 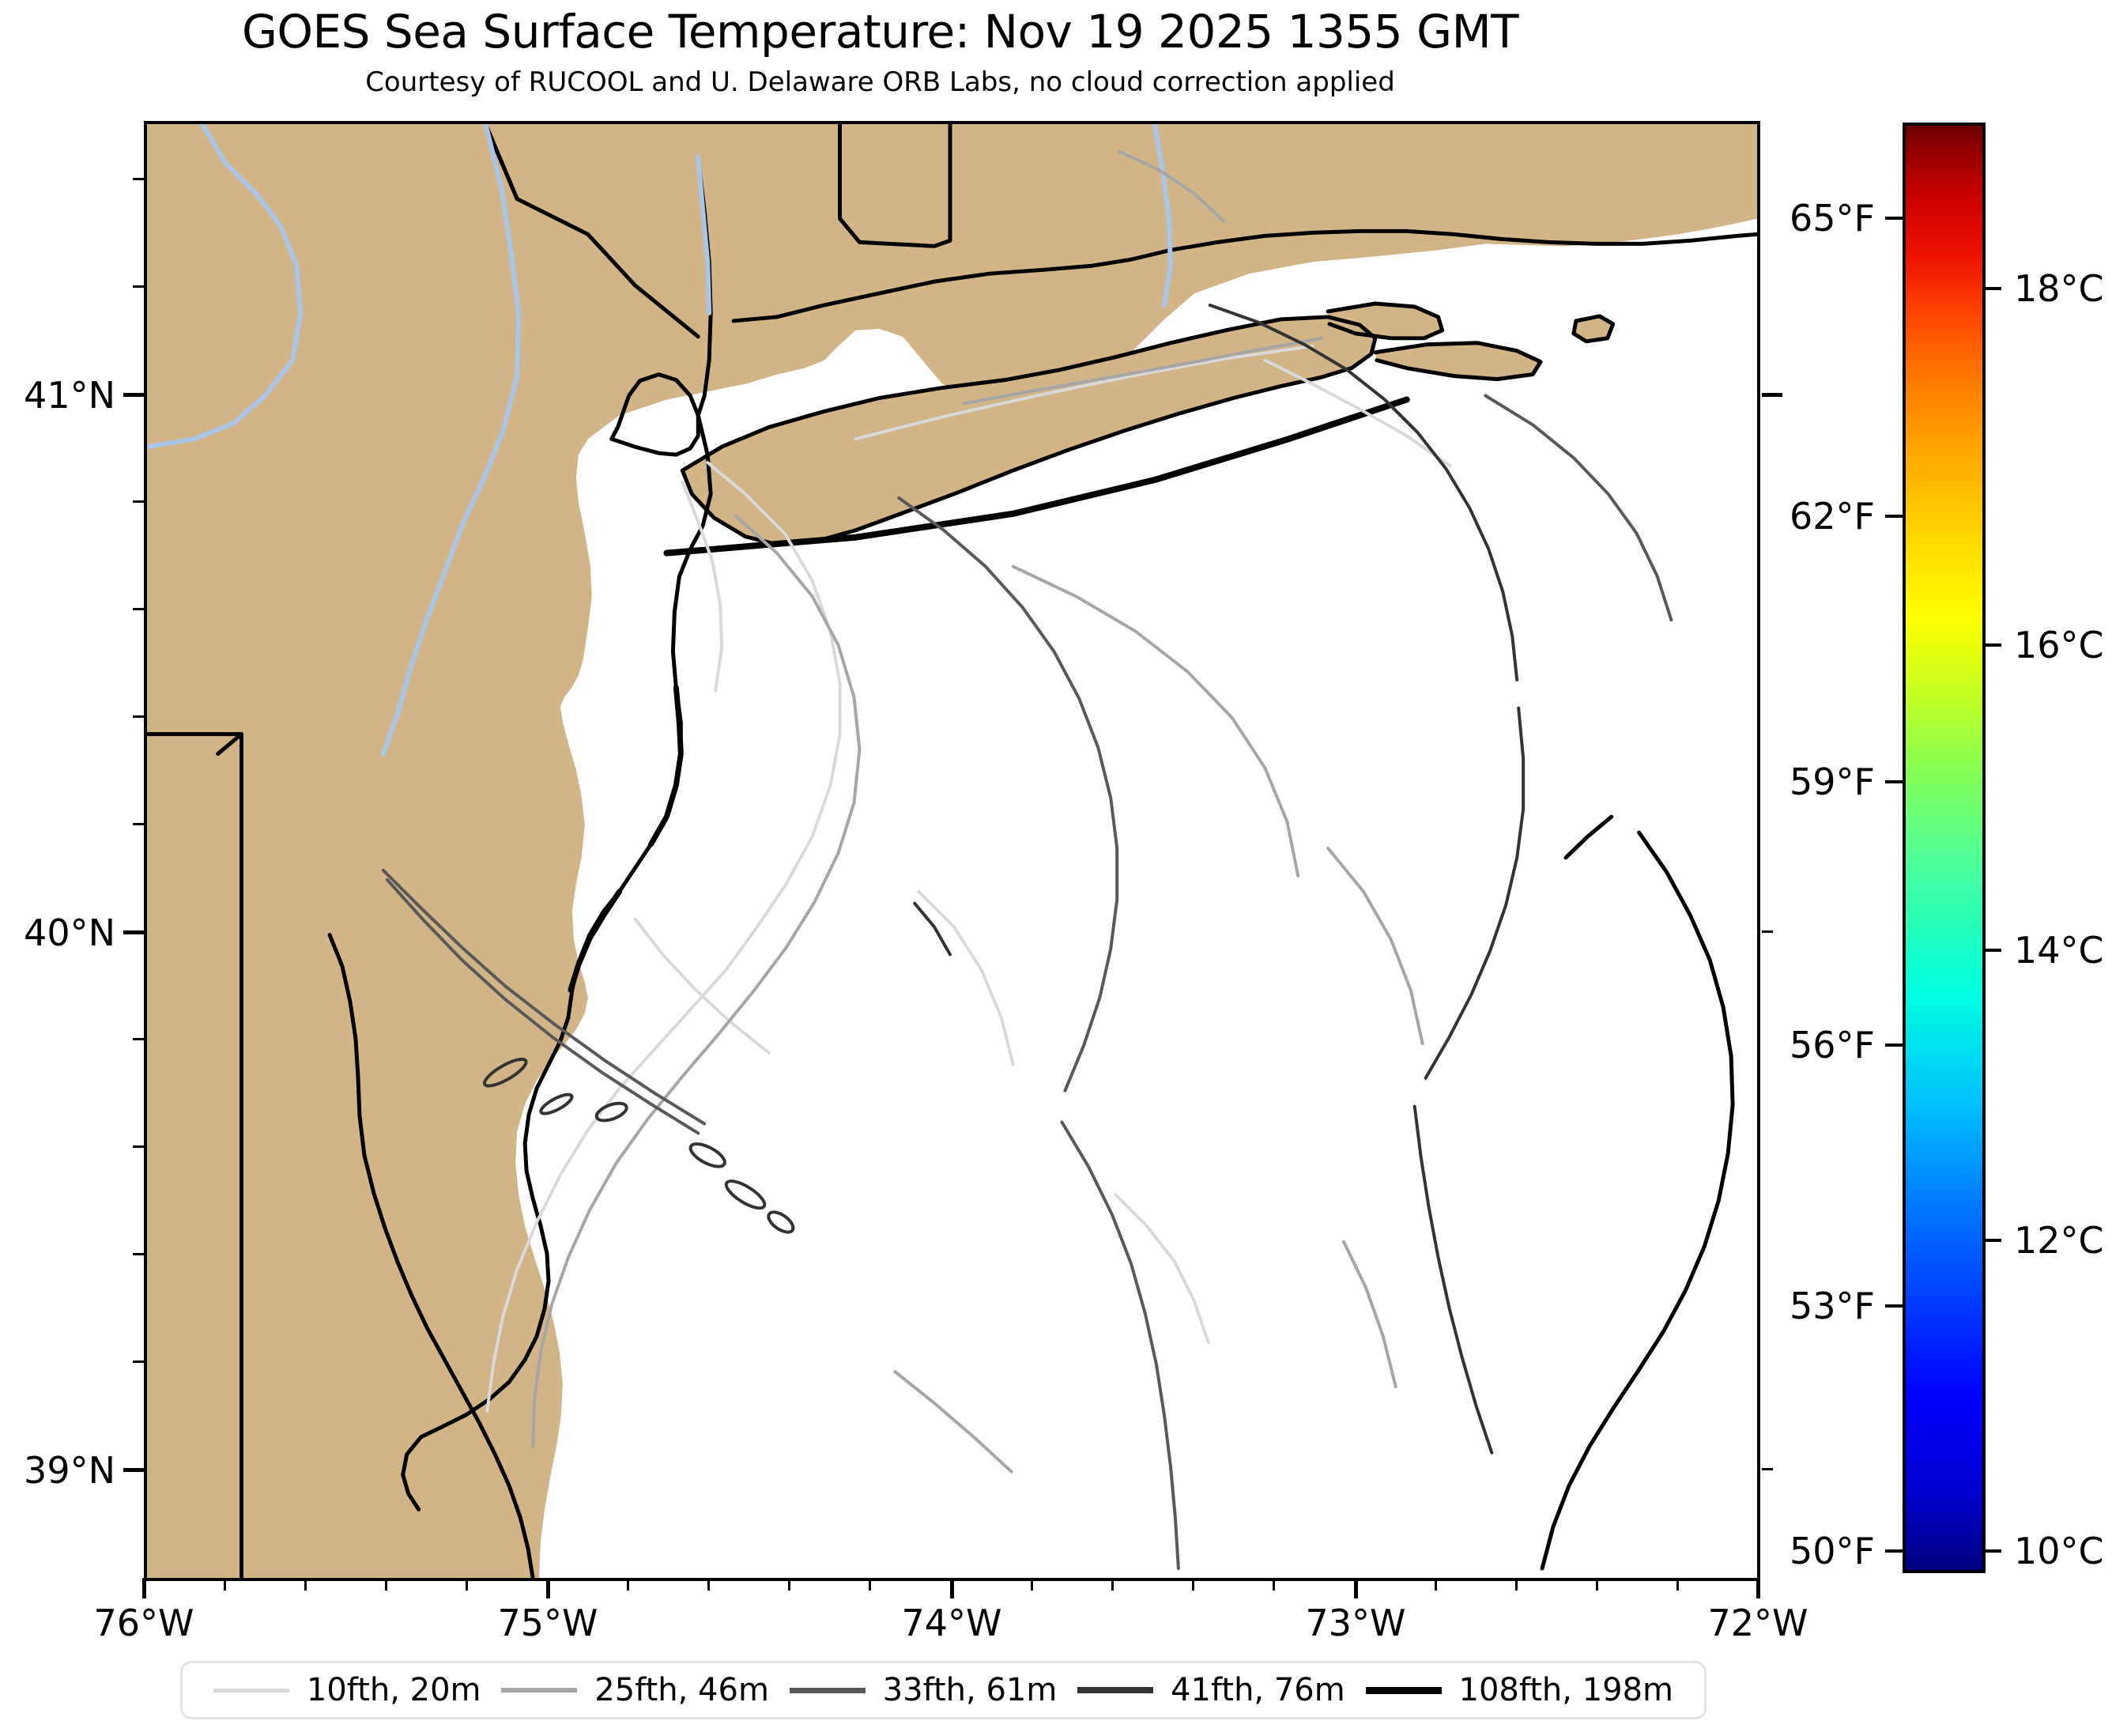 I want to click on coastline-block-island, so click(x=1593, y=329).